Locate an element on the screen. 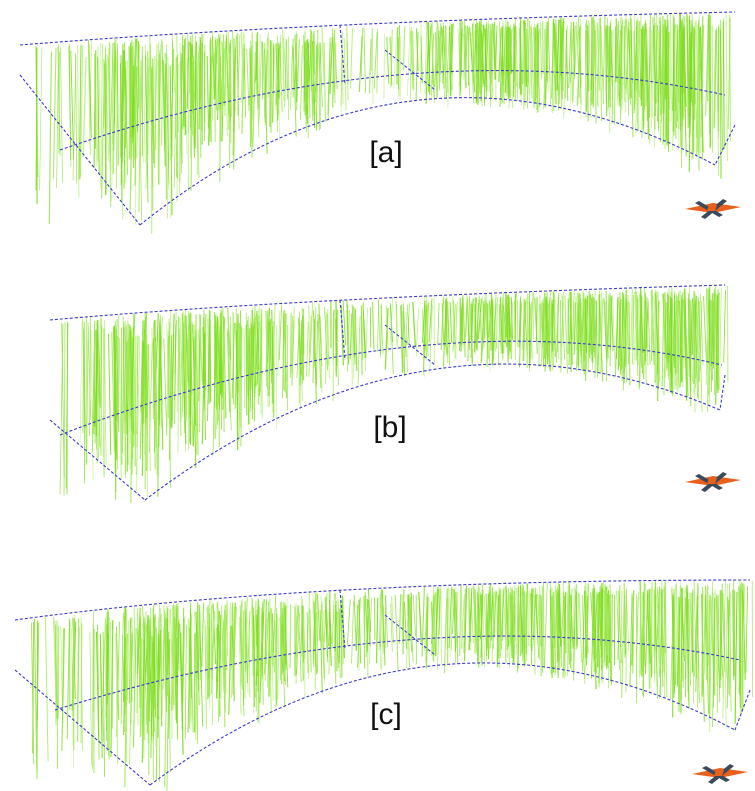 The height and width of the screenshot is (791, 755). wireframe-right-edge is located at coordinates (742, 710).